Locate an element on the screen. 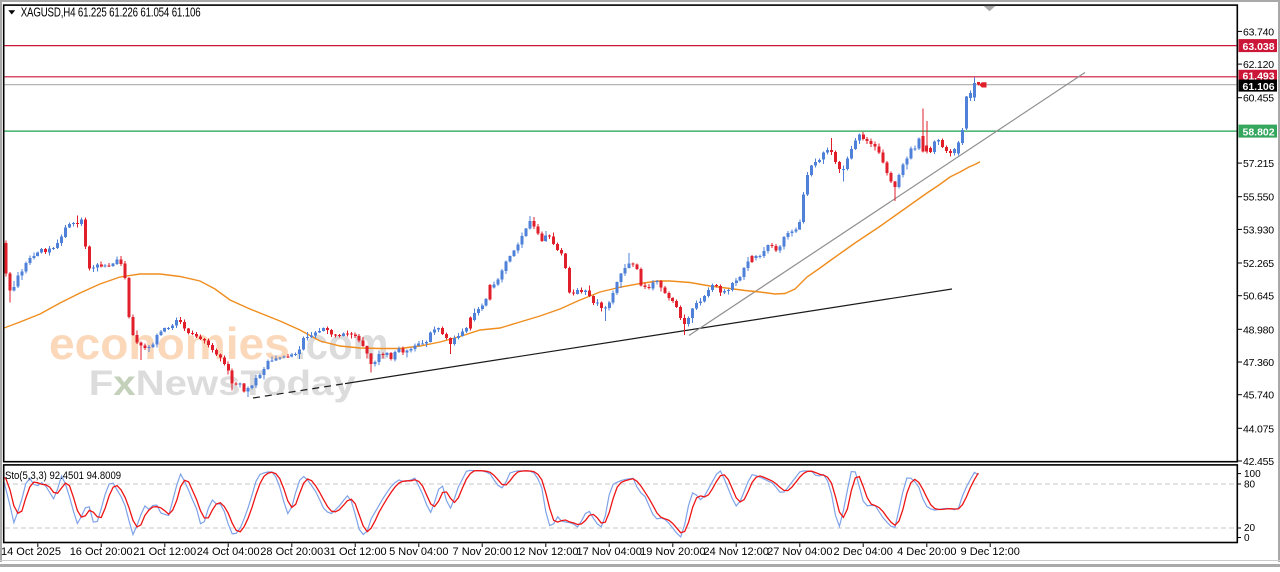  svg-text: 24 Oct 04:00 is located at coordinates (228, 552).